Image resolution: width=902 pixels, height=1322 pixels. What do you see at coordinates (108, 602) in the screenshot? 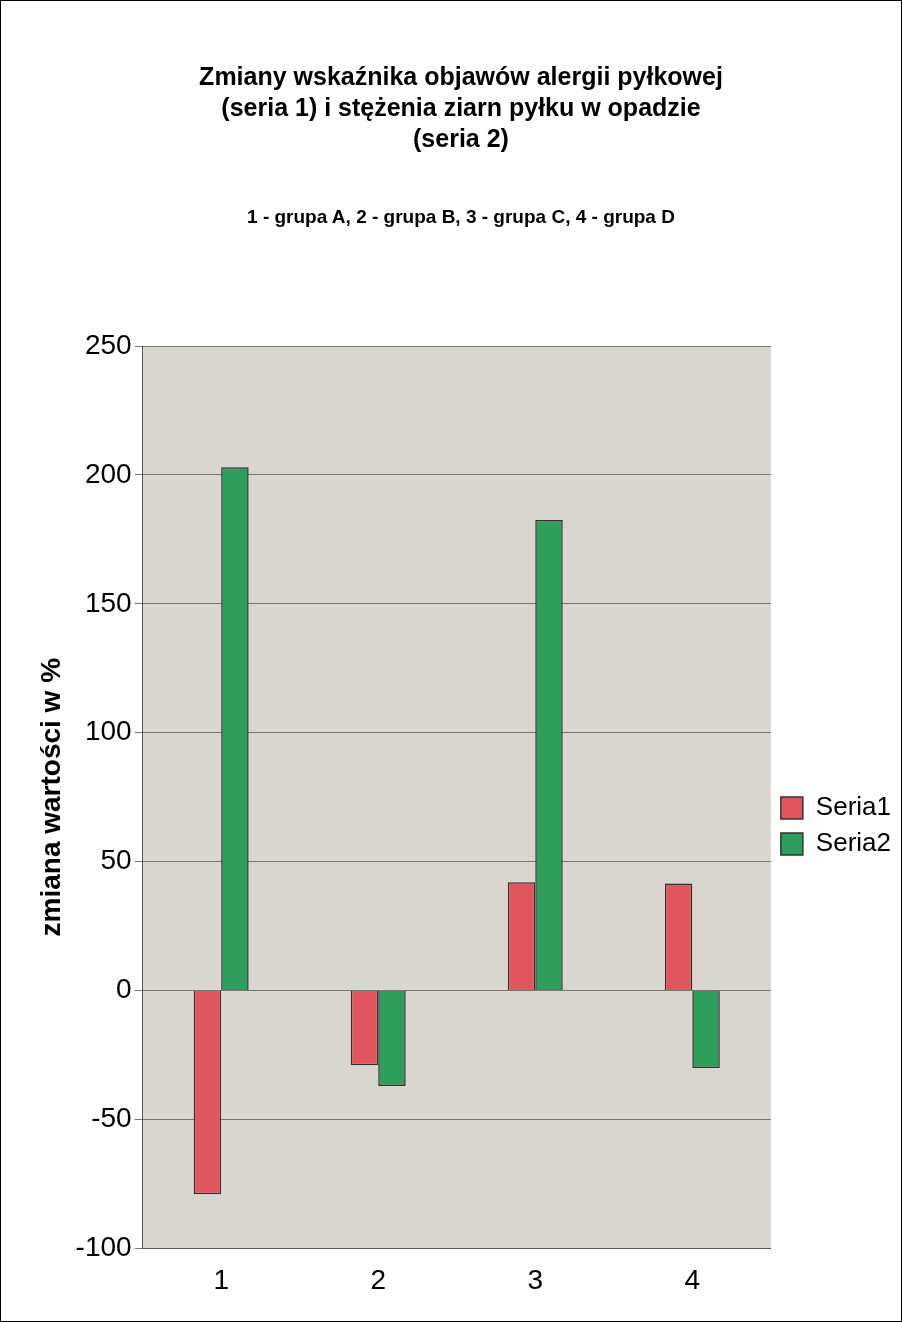
I see `y-tick-label: 150` at bounding box center [108, 602].